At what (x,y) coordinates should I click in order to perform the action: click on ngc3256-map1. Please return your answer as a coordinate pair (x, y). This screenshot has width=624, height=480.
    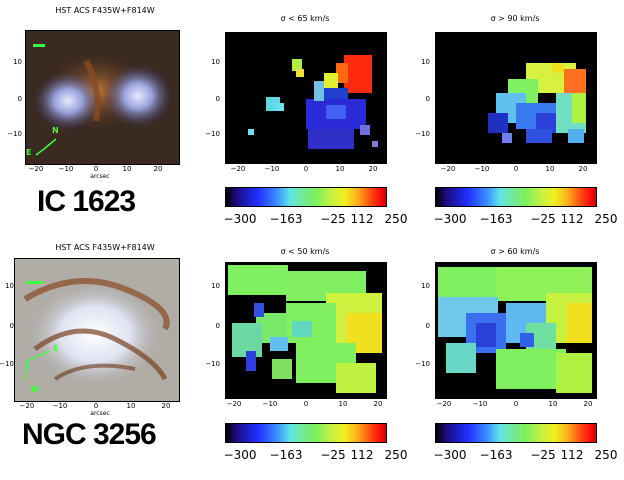
    Looking at the image, I should click on (306, 330).